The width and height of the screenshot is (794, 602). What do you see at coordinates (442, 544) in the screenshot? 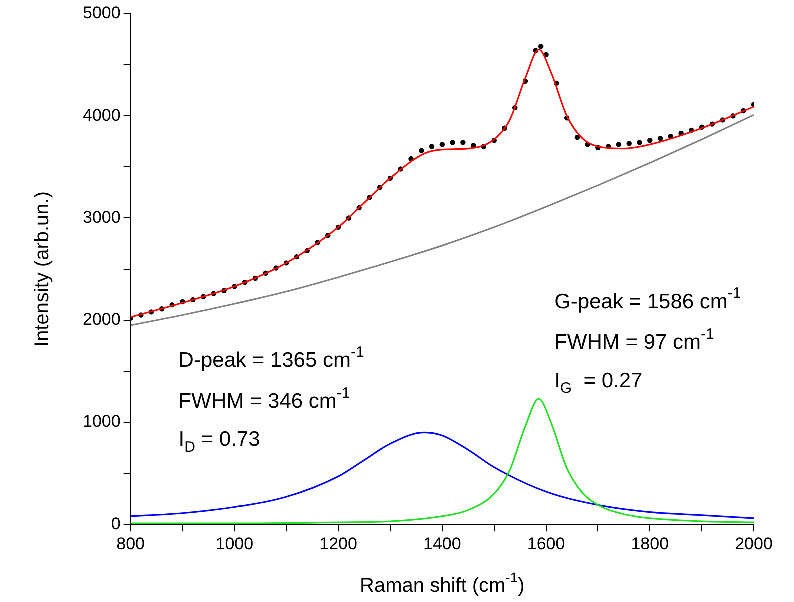
I see `x-tick-label: 1400` at bounding box center [442, 544].